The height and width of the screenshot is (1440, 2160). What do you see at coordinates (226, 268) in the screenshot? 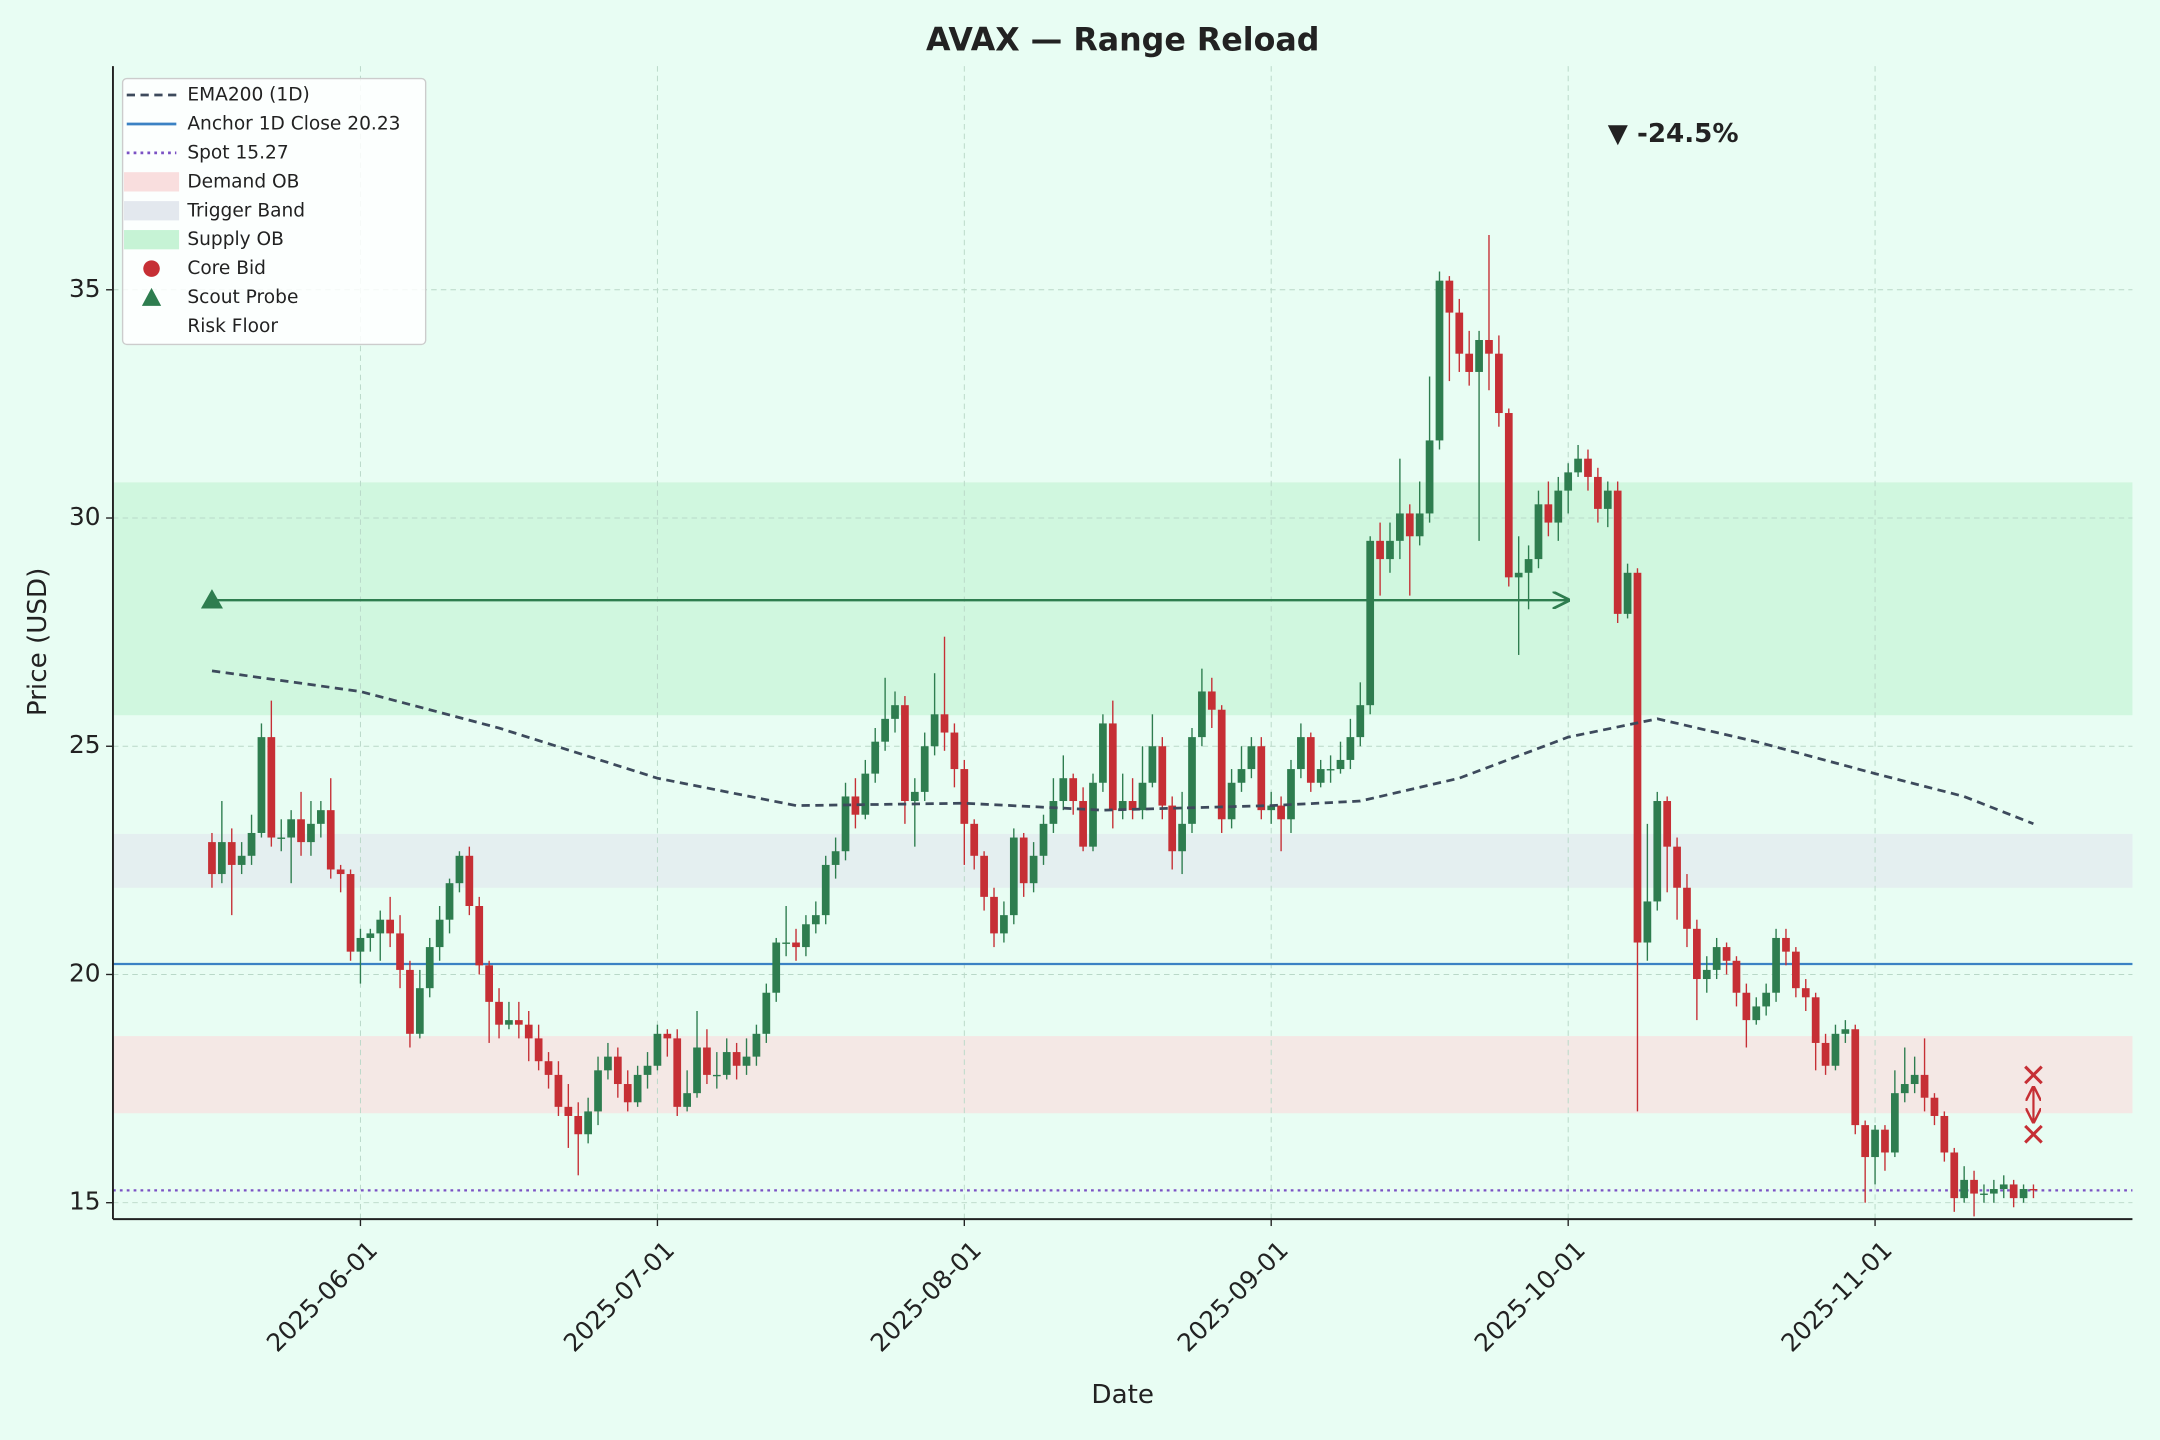
I see `legend-label: Core Bid` at bounding box center [226, 268].